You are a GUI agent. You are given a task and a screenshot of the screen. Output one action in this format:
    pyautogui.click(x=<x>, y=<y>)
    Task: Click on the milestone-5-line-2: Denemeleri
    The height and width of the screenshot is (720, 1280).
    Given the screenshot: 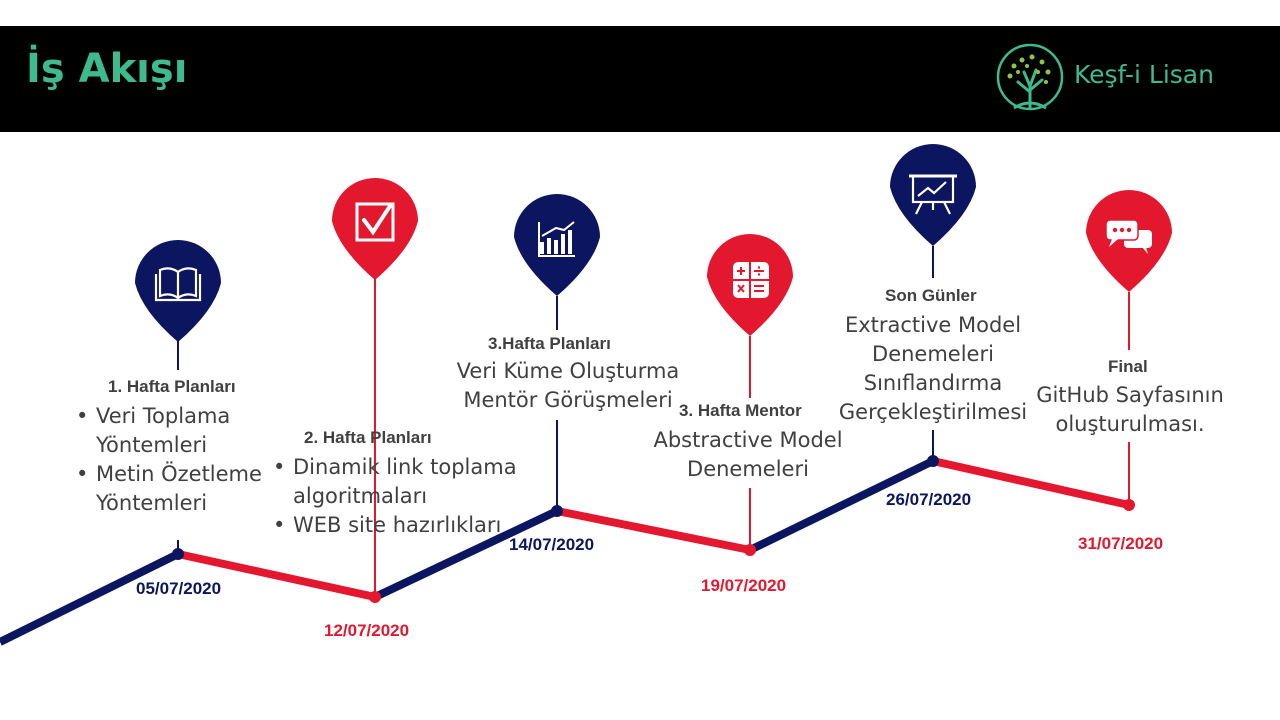 What is the action you would take?
    pyautogui.click(x=933, y=354)
    